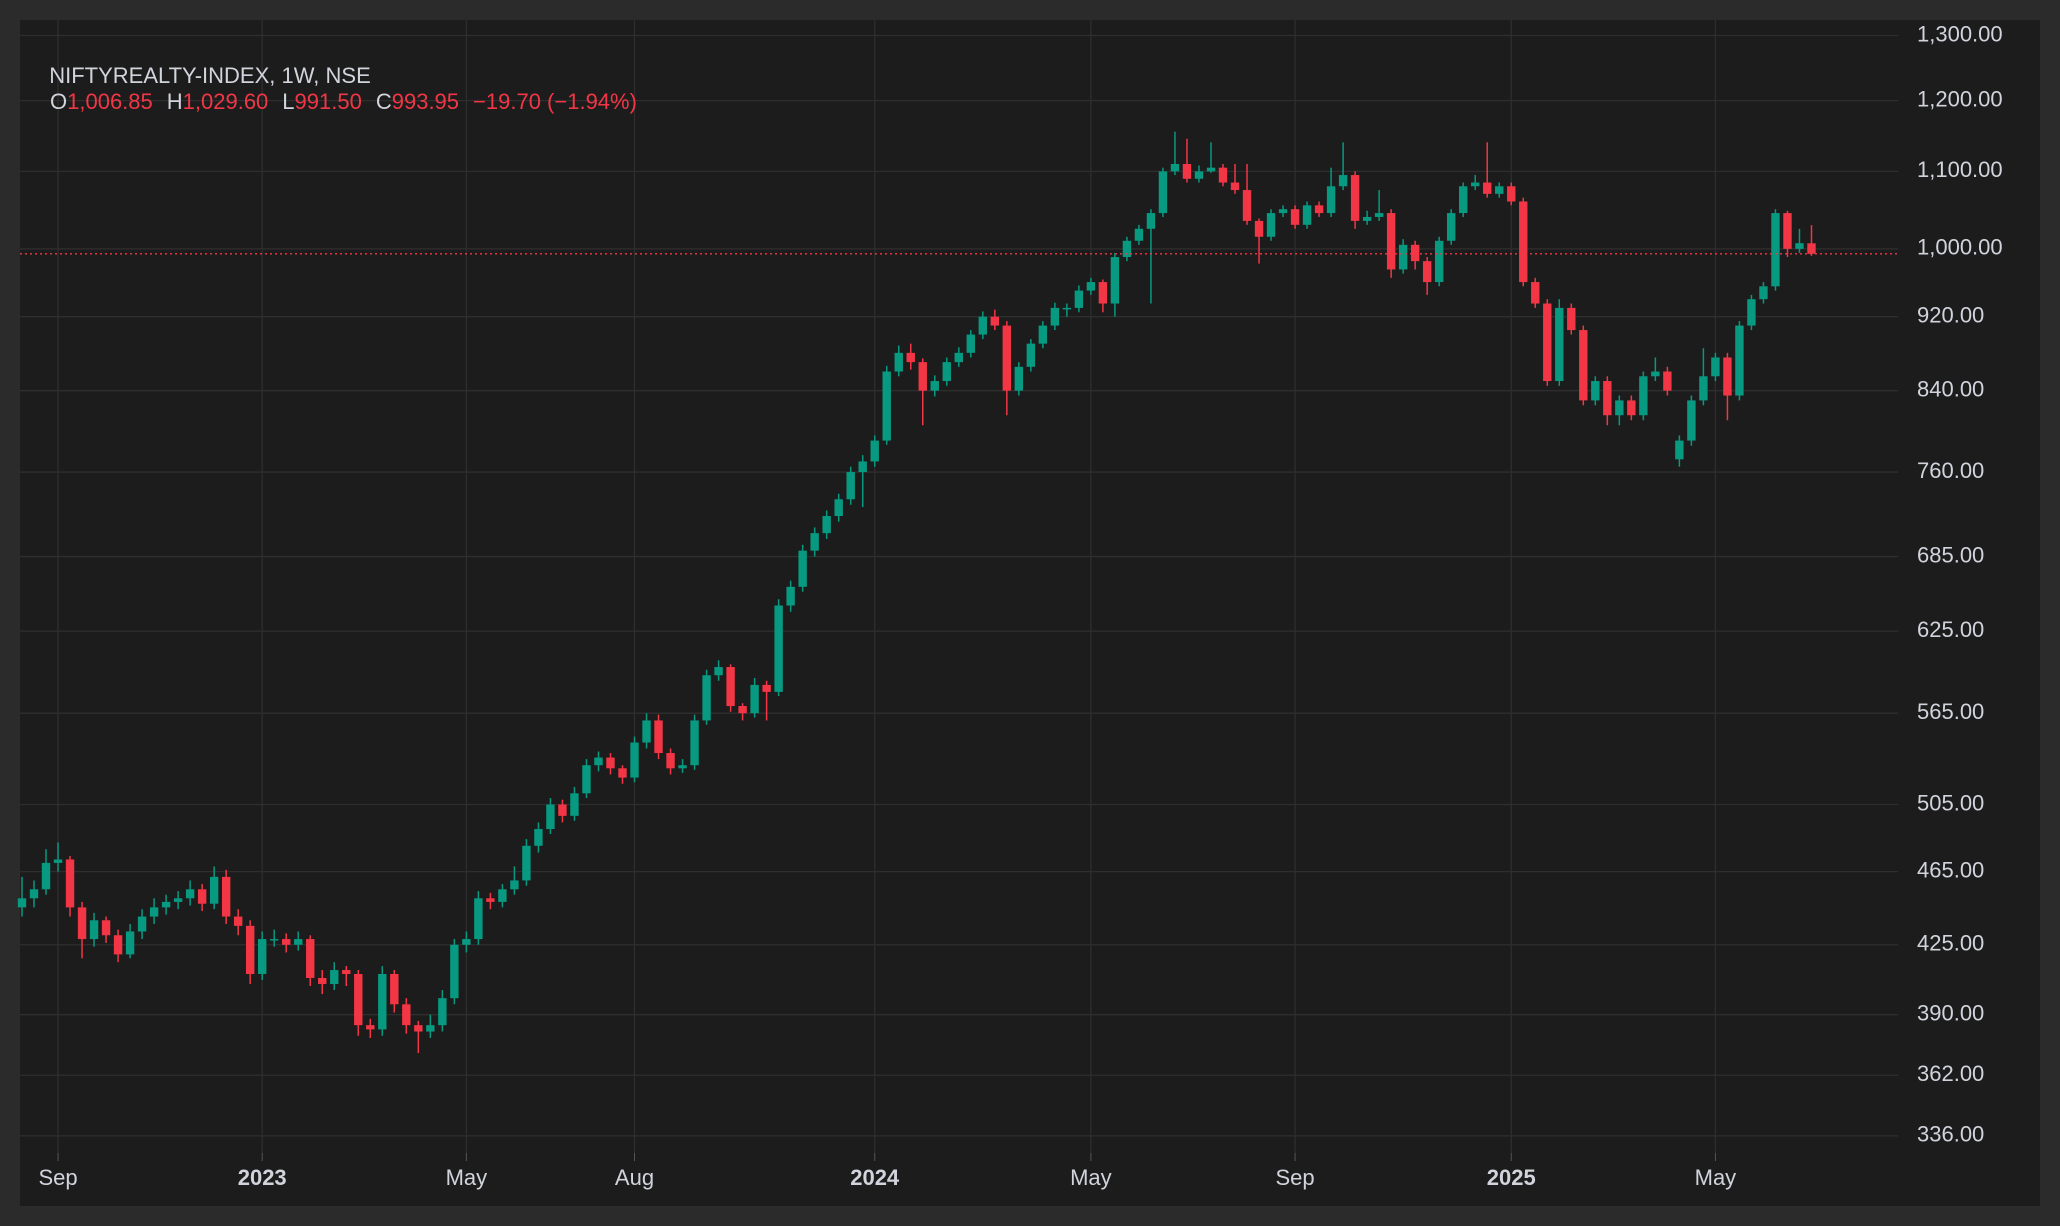 The width and height of the screenshot is (2060, 1226). What do you see at coordinates (1950, 943) in the screenshot?
I see `y-tick-label: 425.00` at bounding box center [1950, 943].